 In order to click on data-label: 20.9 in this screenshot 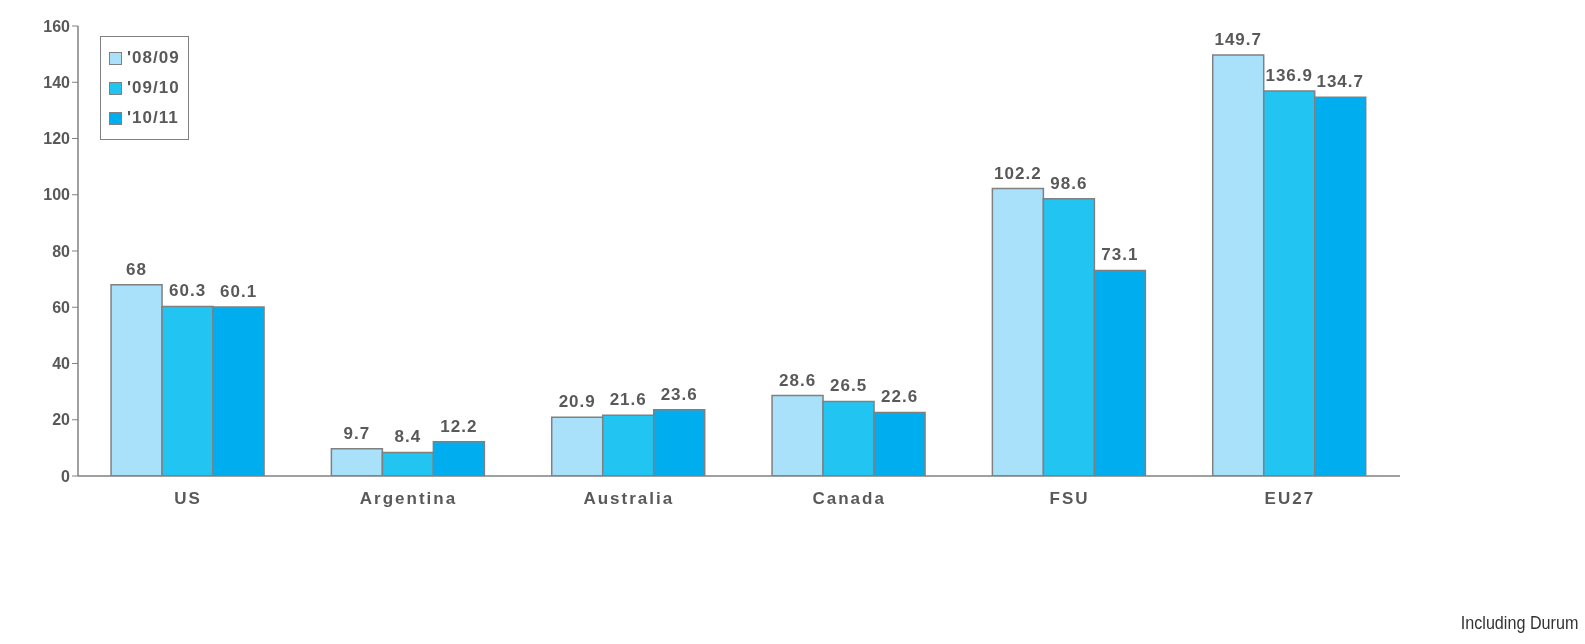, I will do `click(577, 402)`.